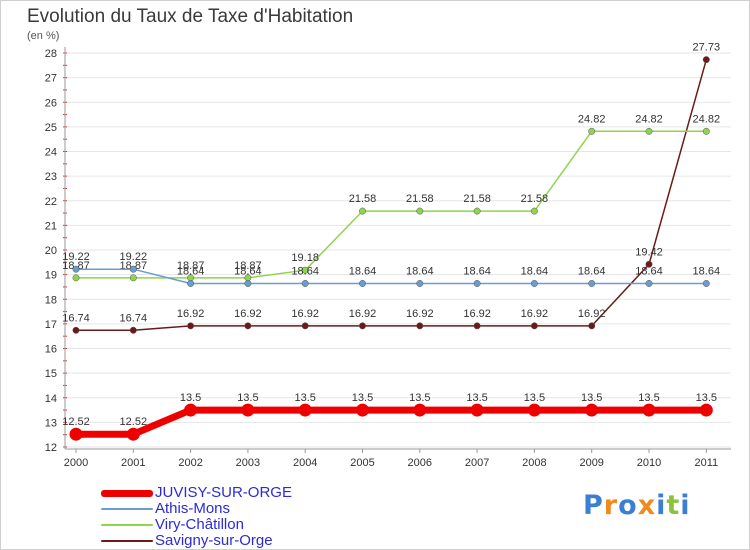  I want to click on data-point-Savigny-sur-Orge-2001, so click(133, 330).